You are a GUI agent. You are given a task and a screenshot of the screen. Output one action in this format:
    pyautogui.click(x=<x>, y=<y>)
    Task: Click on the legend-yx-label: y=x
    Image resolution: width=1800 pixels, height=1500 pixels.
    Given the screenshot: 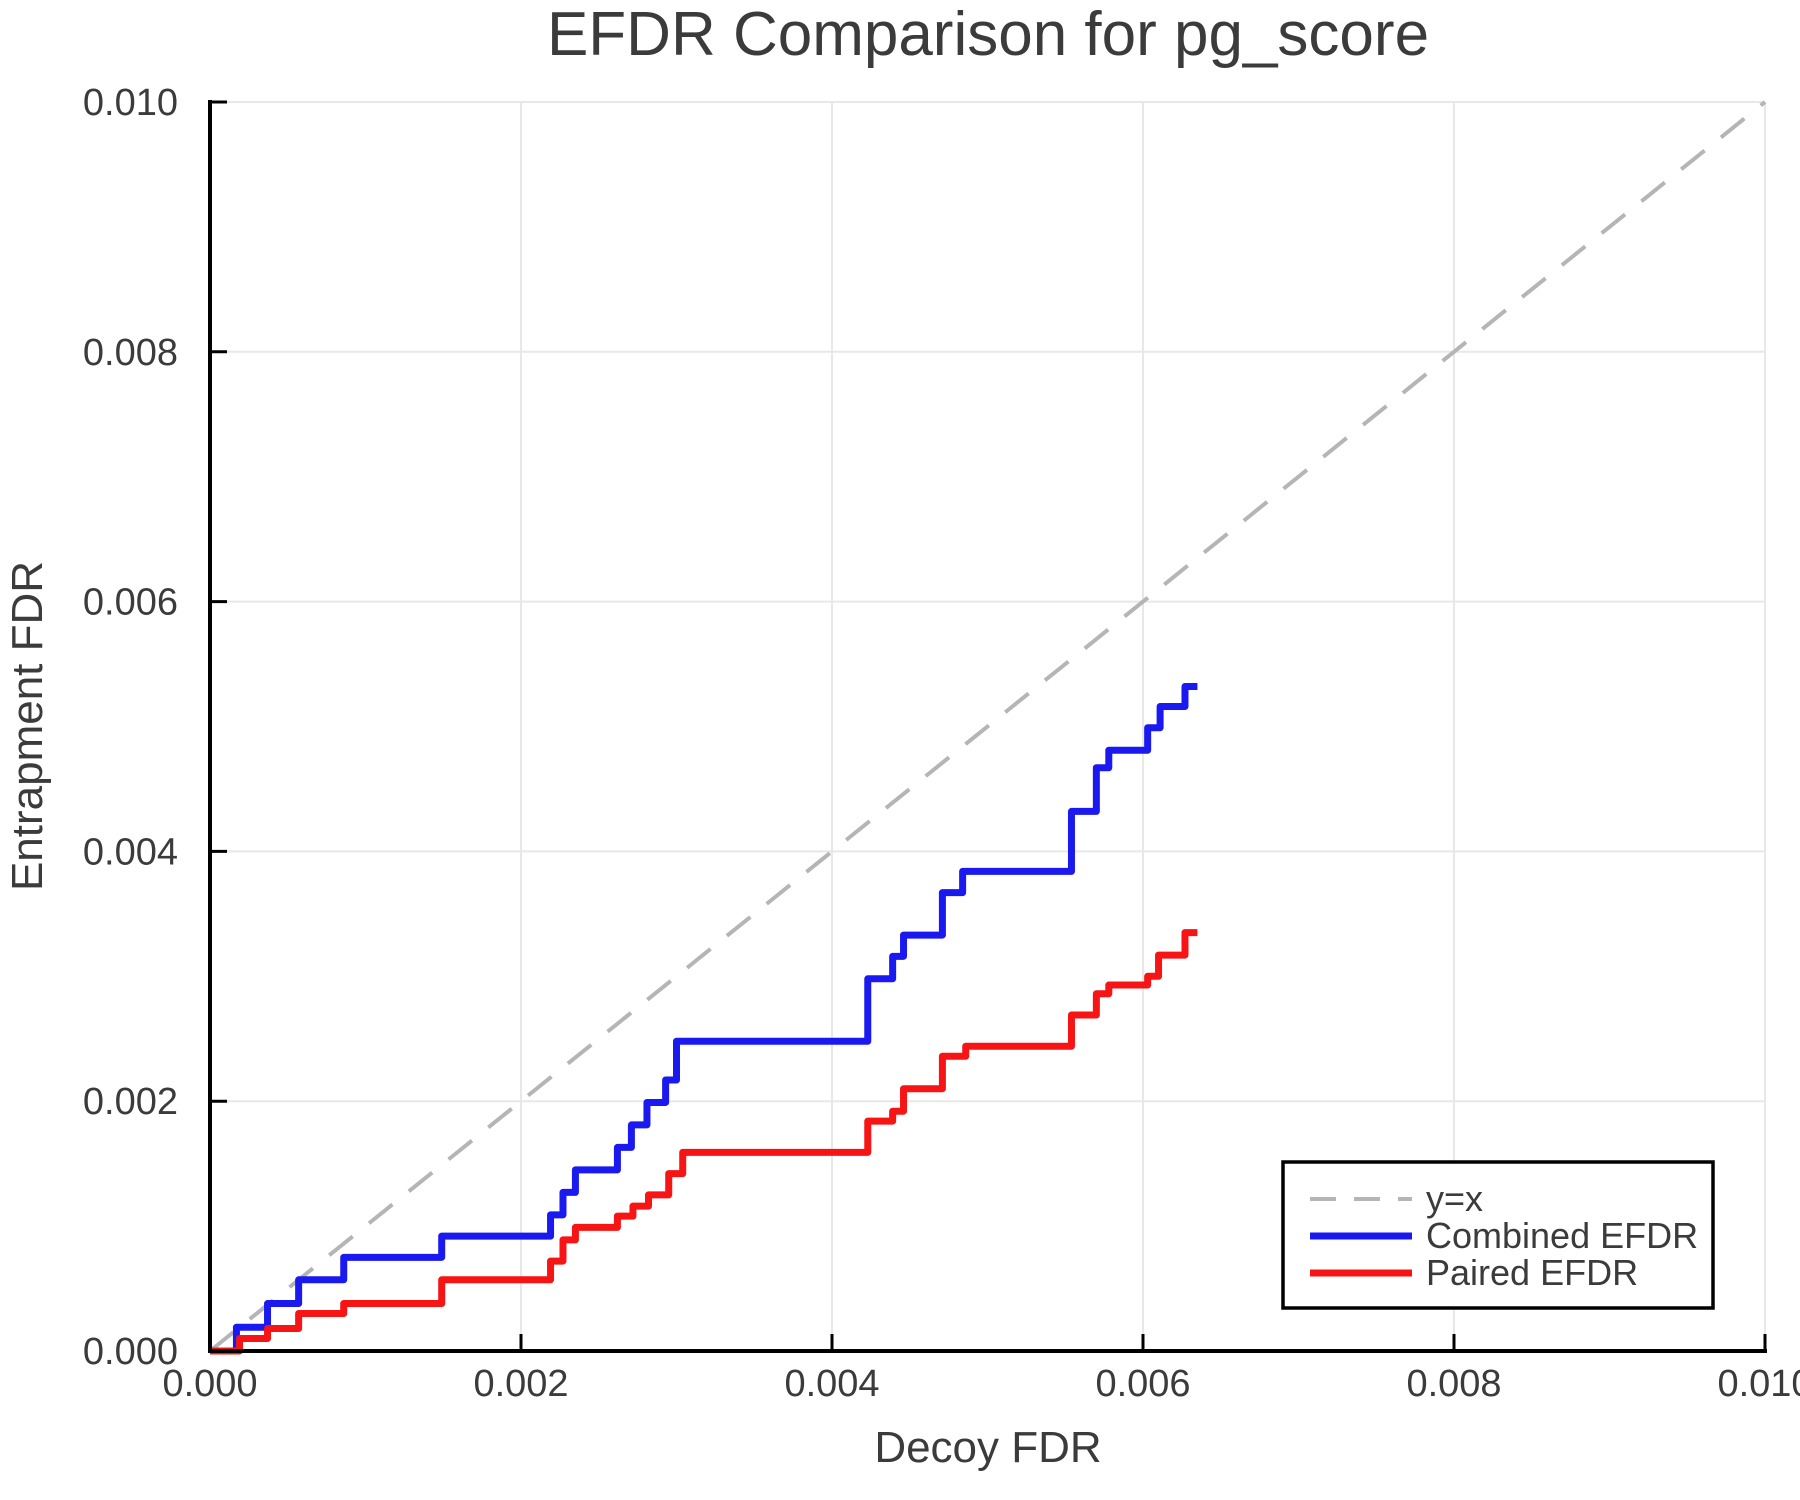 What is the action you would take?
    pyautogui.click(x=1454, y=1198)
    